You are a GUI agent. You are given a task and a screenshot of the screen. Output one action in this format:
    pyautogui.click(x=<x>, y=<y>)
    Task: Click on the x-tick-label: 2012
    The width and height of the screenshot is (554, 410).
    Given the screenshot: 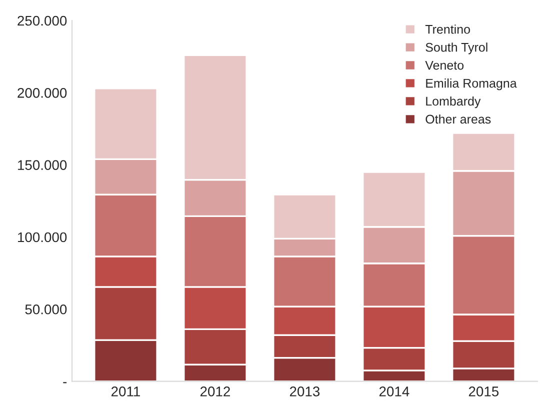 What is the action you would take?
    pyautogui.click(x=215, y=391)
    